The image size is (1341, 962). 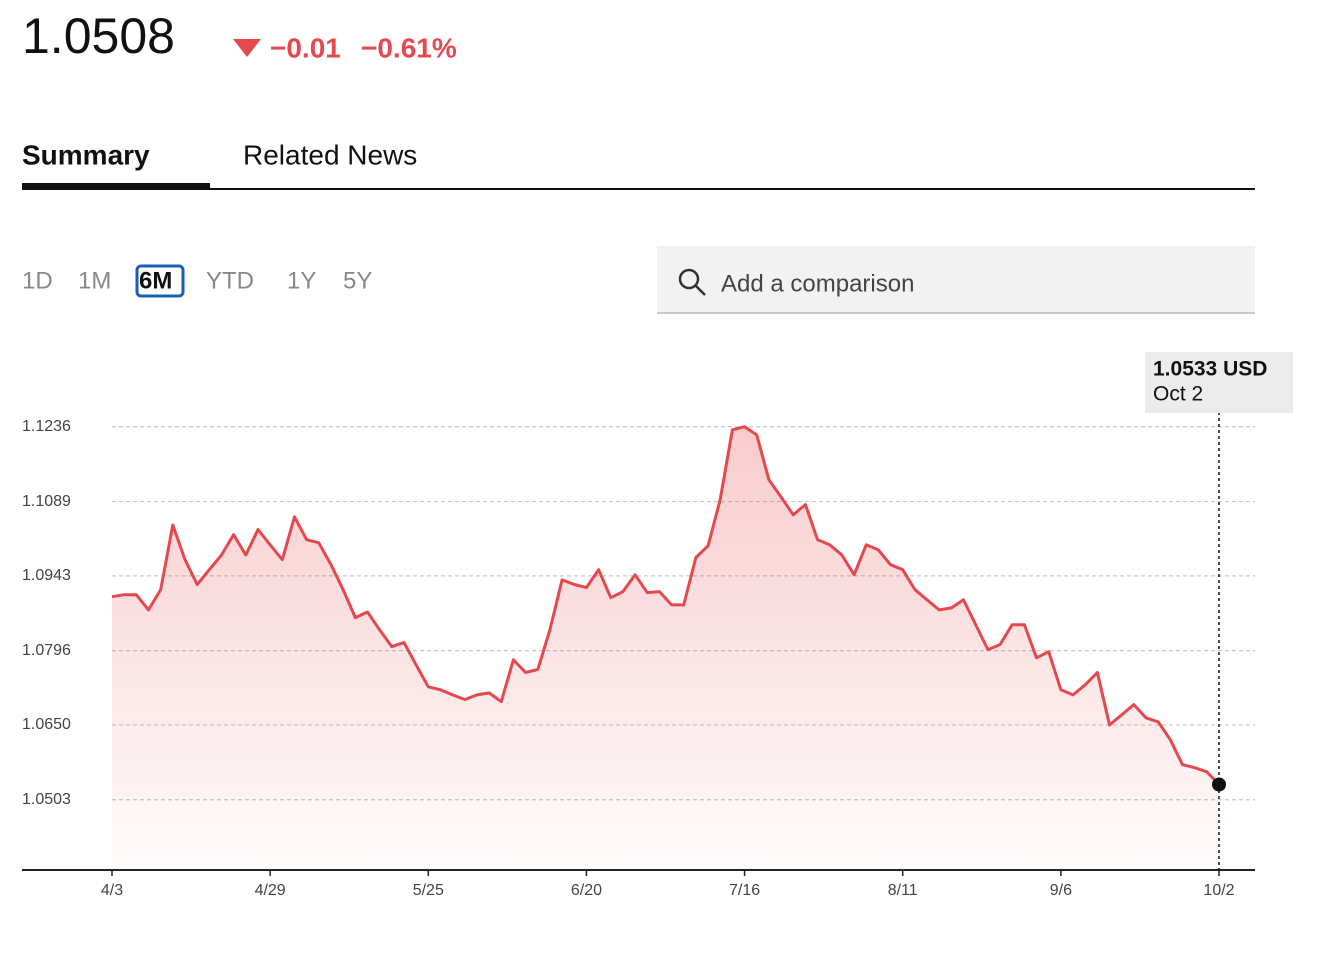 What do you see at coordinates (155, 280) in the screenshot?
I see `range-button: 6M` at bounding box center [155, 280].